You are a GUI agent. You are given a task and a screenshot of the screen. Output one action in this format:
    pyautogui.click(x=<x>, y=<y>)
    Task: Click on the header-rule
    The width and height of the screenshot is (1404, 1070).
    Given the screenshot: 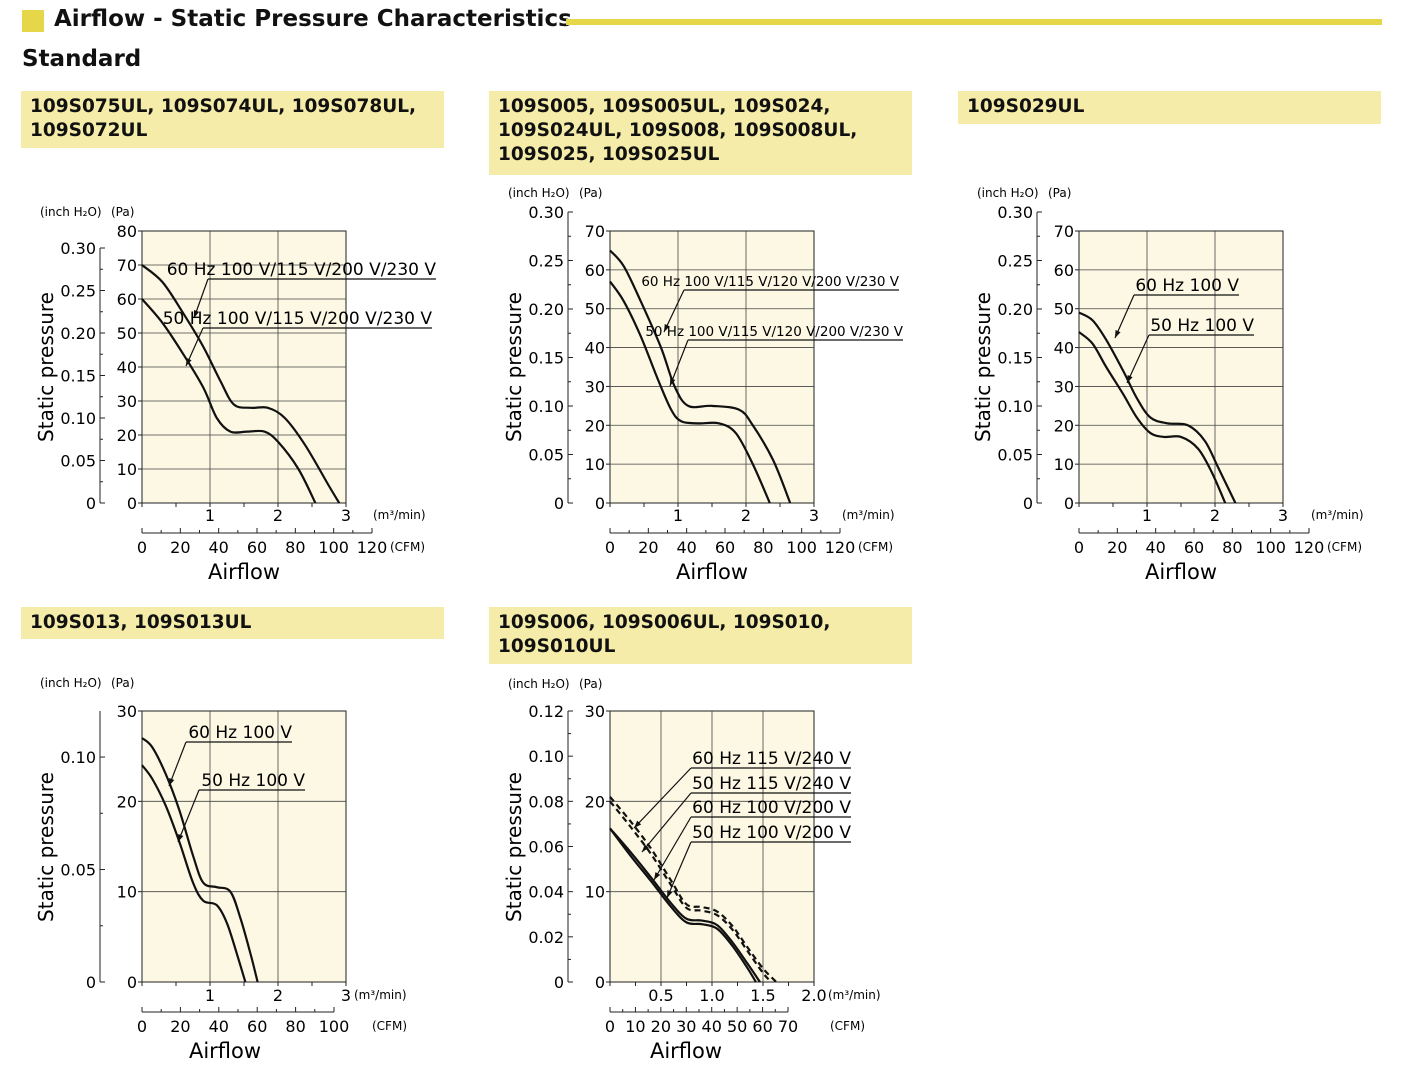 What is the action you would take?
    pyautogui.click(x=974, y=22)
    